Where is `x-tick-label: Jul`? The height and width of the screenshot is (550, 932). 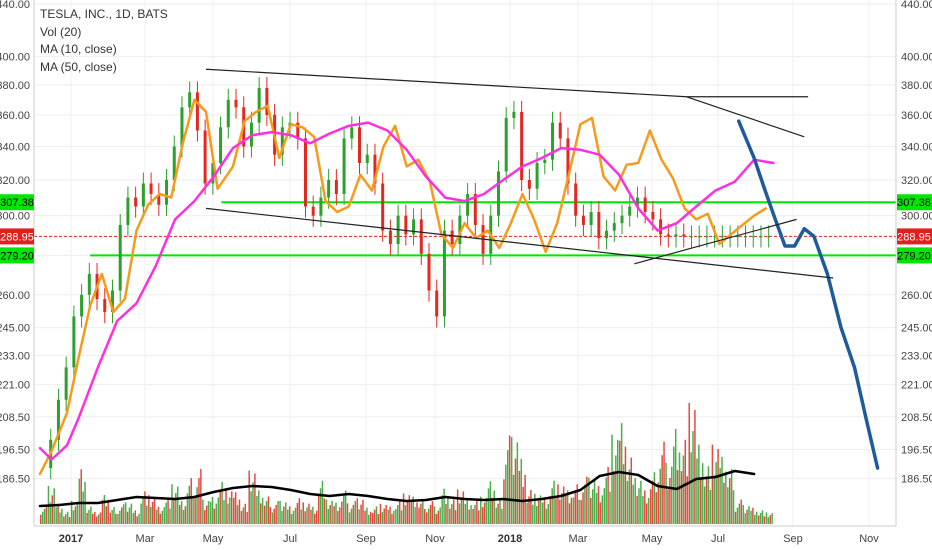
x-tick-label: Jul is located at coordinates (290, 539).